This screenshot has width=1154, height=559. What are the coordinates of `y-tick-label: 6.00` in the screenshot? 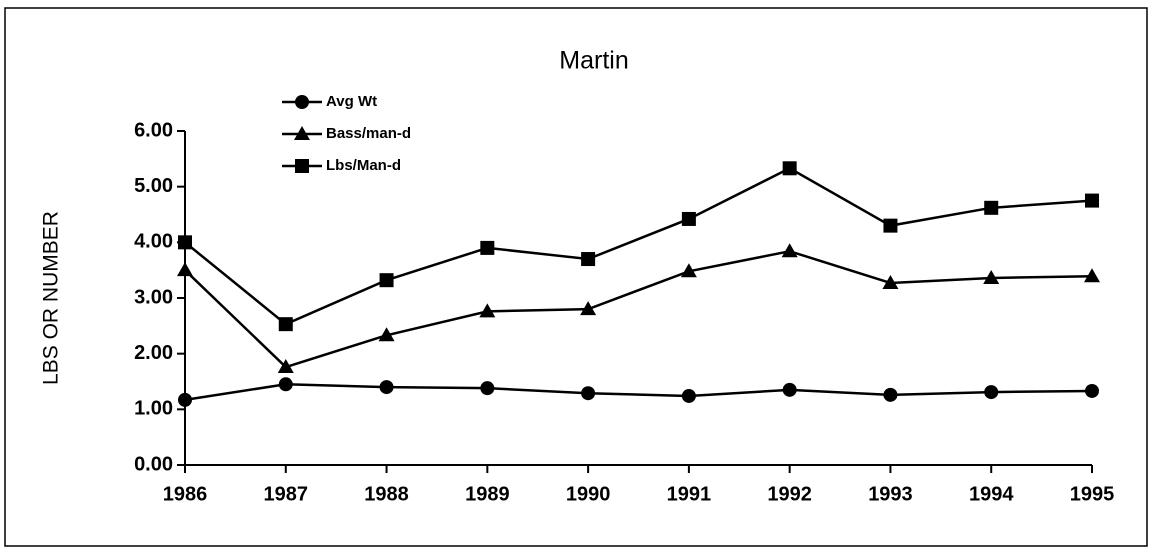 It's located at (153, 130).